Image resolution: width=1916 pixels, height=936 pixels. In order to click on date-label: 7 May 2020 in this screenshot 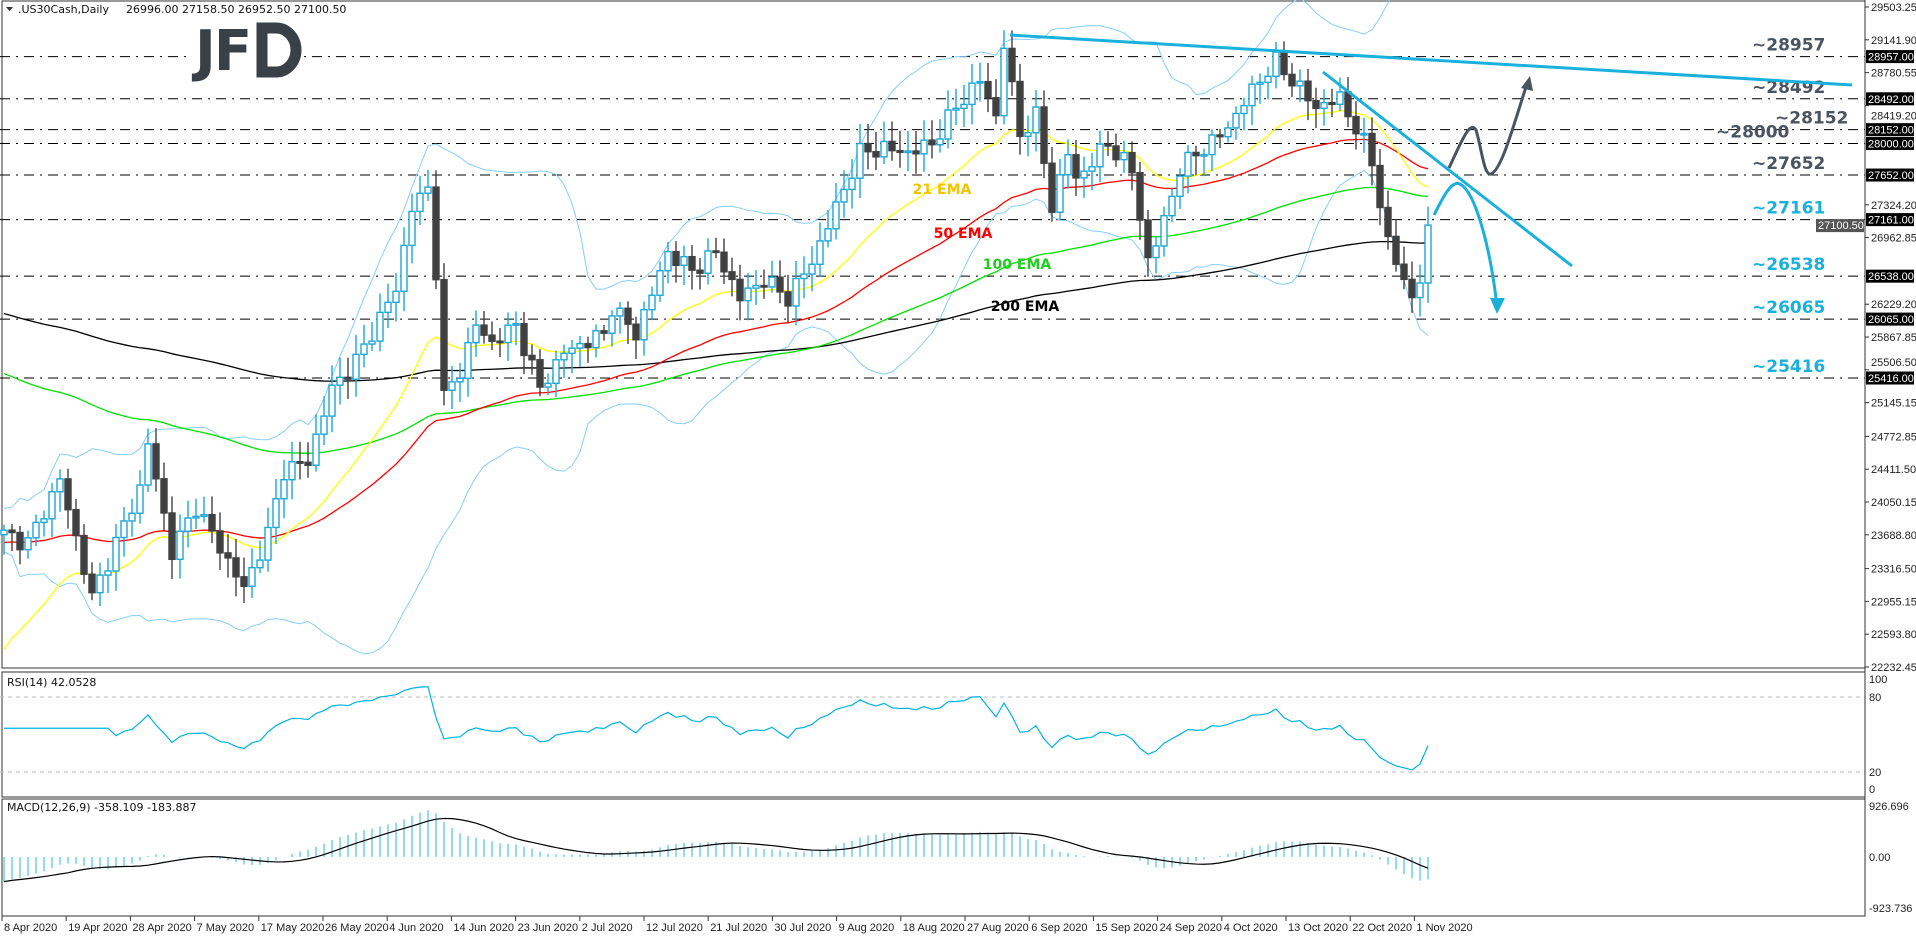, I will do `click(225, 928)`.